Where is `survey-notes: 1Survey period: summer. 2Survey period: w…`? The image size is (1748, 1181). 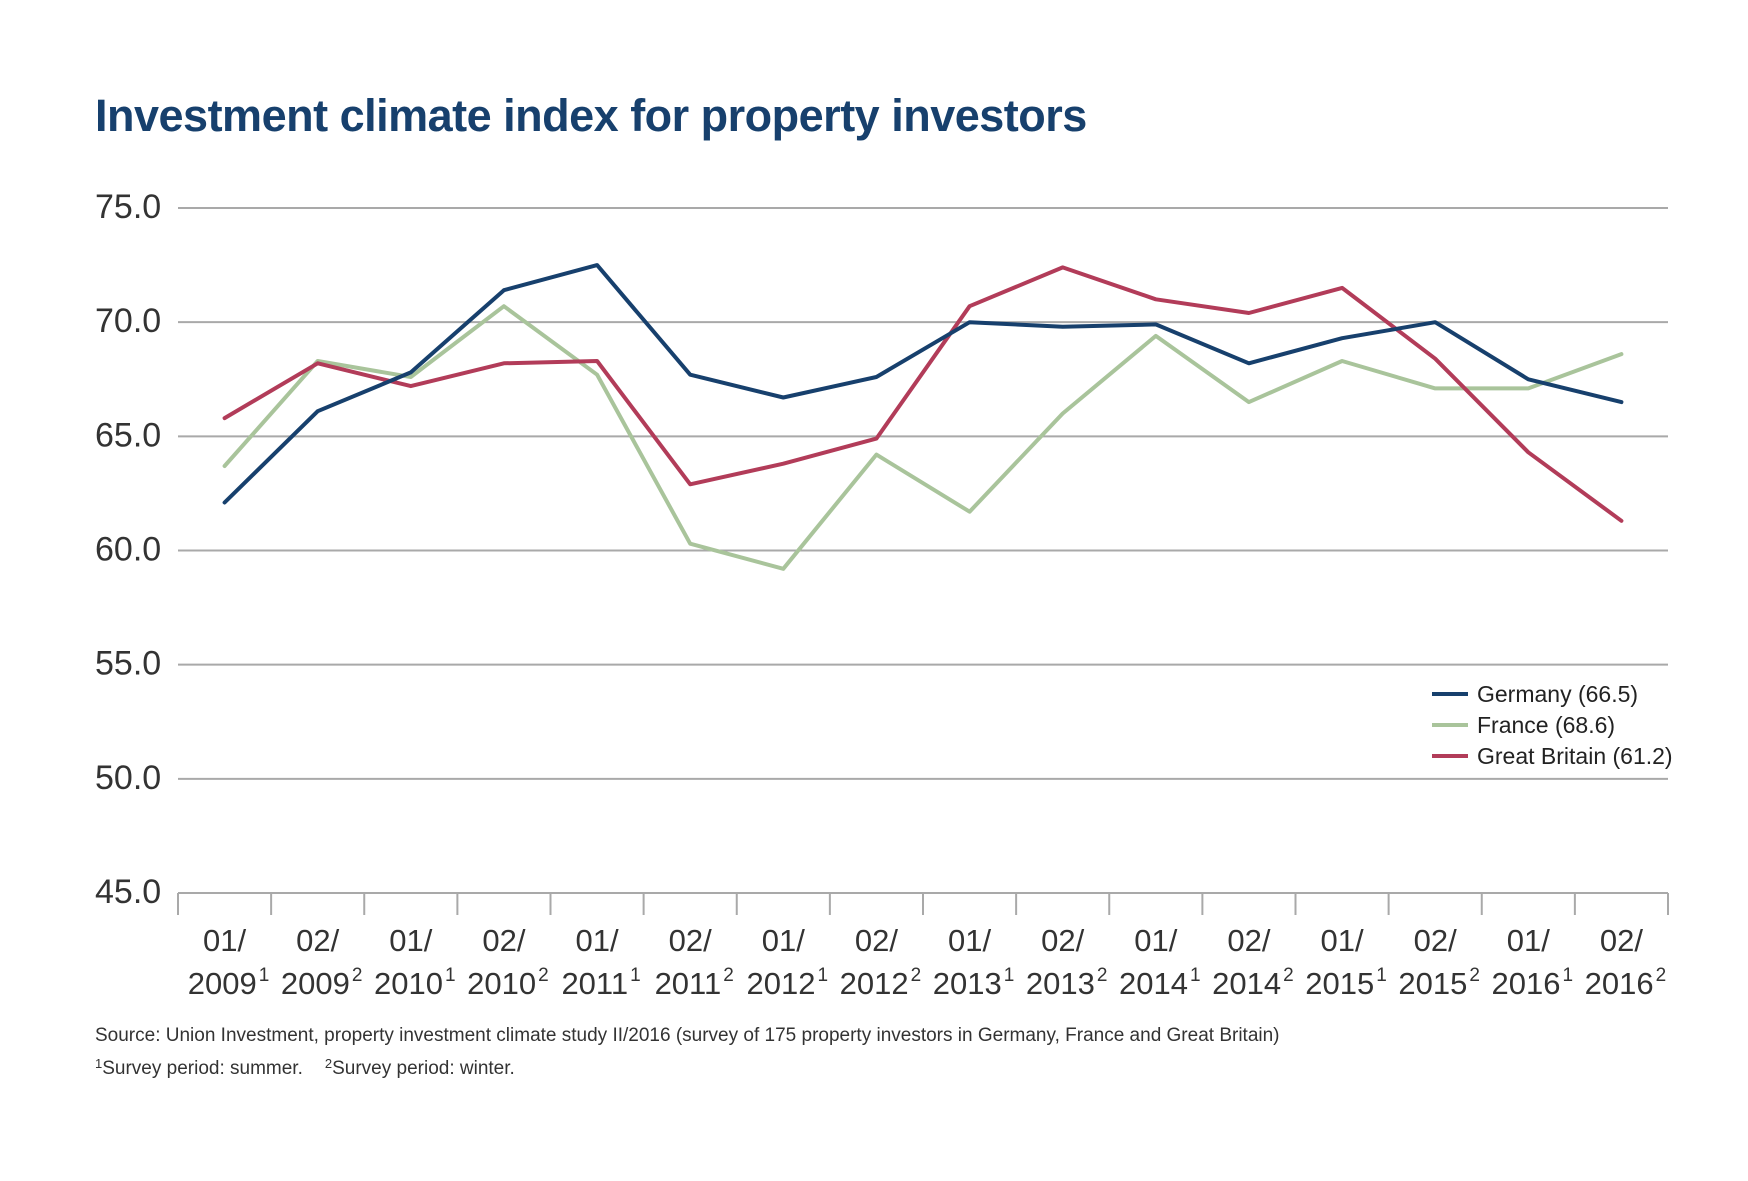 survey-notes: 1Survey period: summer. 2Survey period: w… is located at coordinates (687, 1068).